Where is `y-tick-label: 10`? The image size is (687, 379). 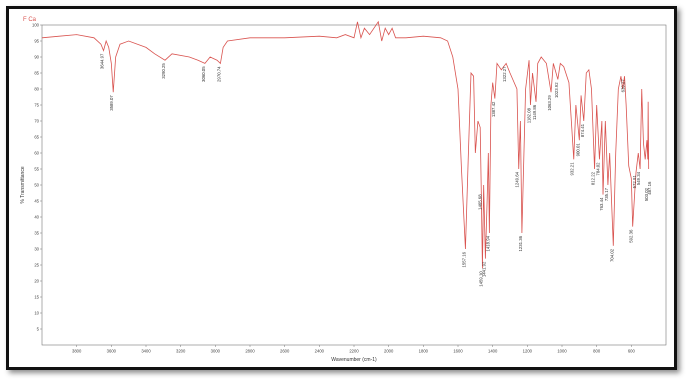
y-tick-label: 10 is located at coordinates (36, 313).